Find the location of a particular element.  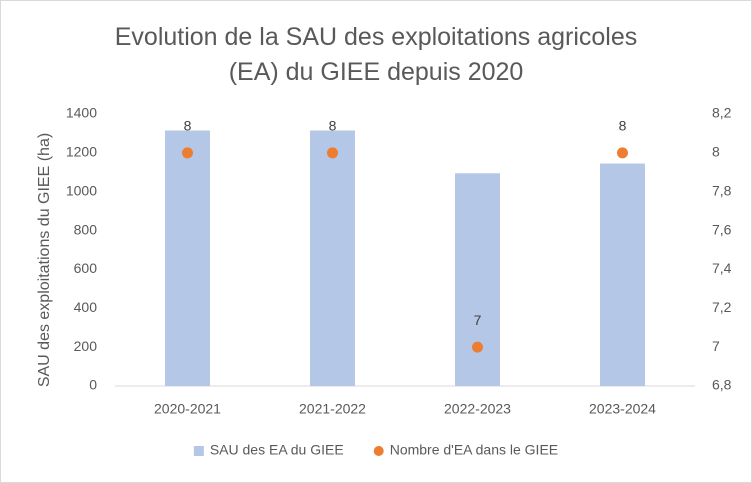

y-tick-label: 0 is located at coordinates (93, 385).